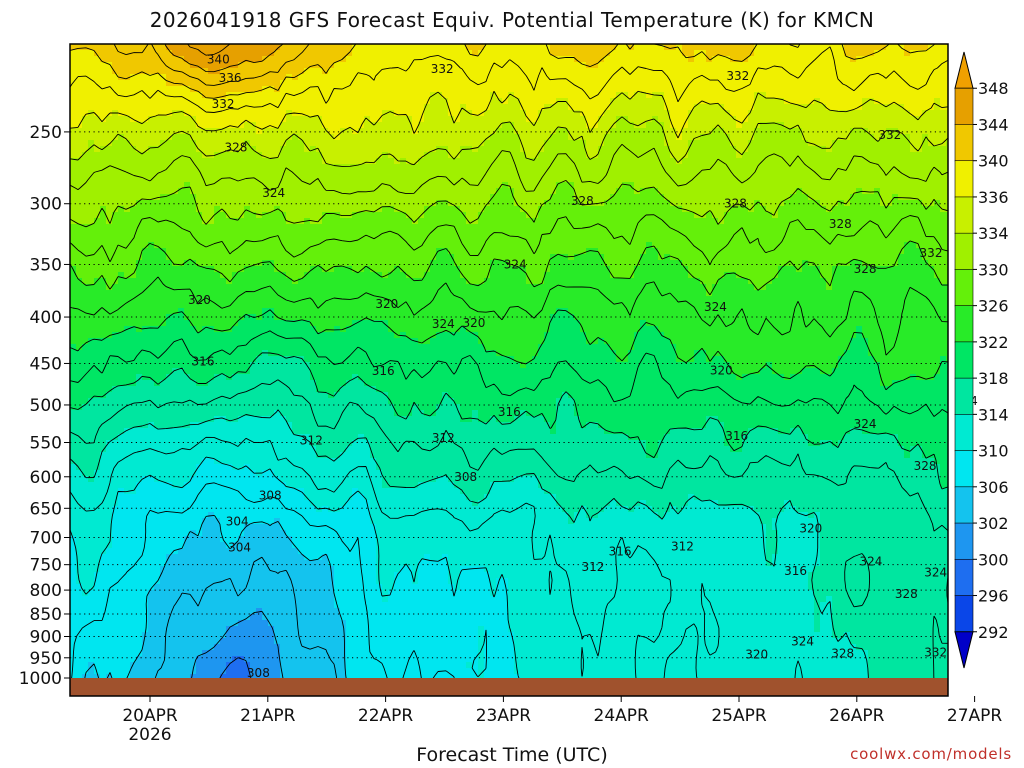 This screenshot has width=1024, height=768. What do you see at coordinates (975, 716) in the screenshot?
I see `x-tick-label: 27APR` at bounding box center [975, 716].